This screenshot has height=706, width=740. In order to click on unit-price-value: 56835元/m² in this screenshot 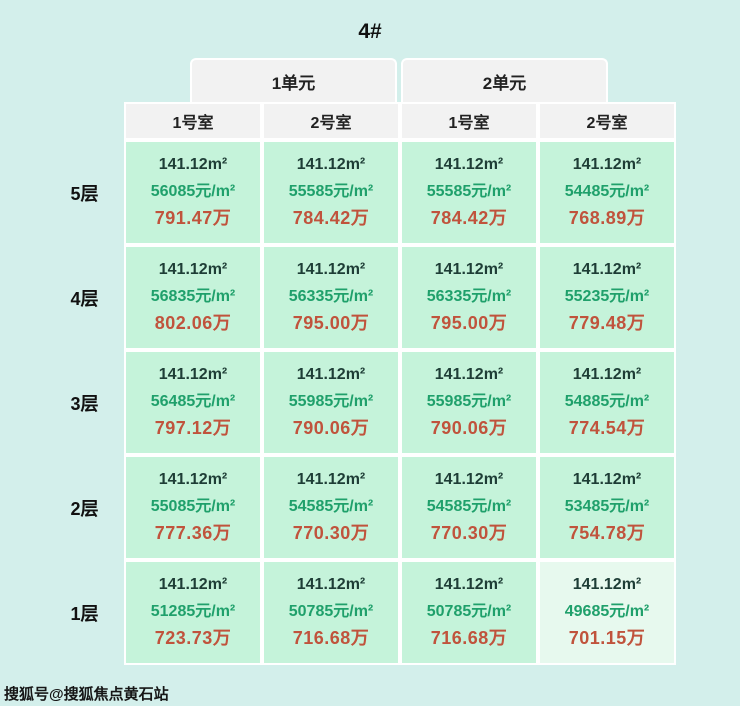, I will do `click(193, 296)`.